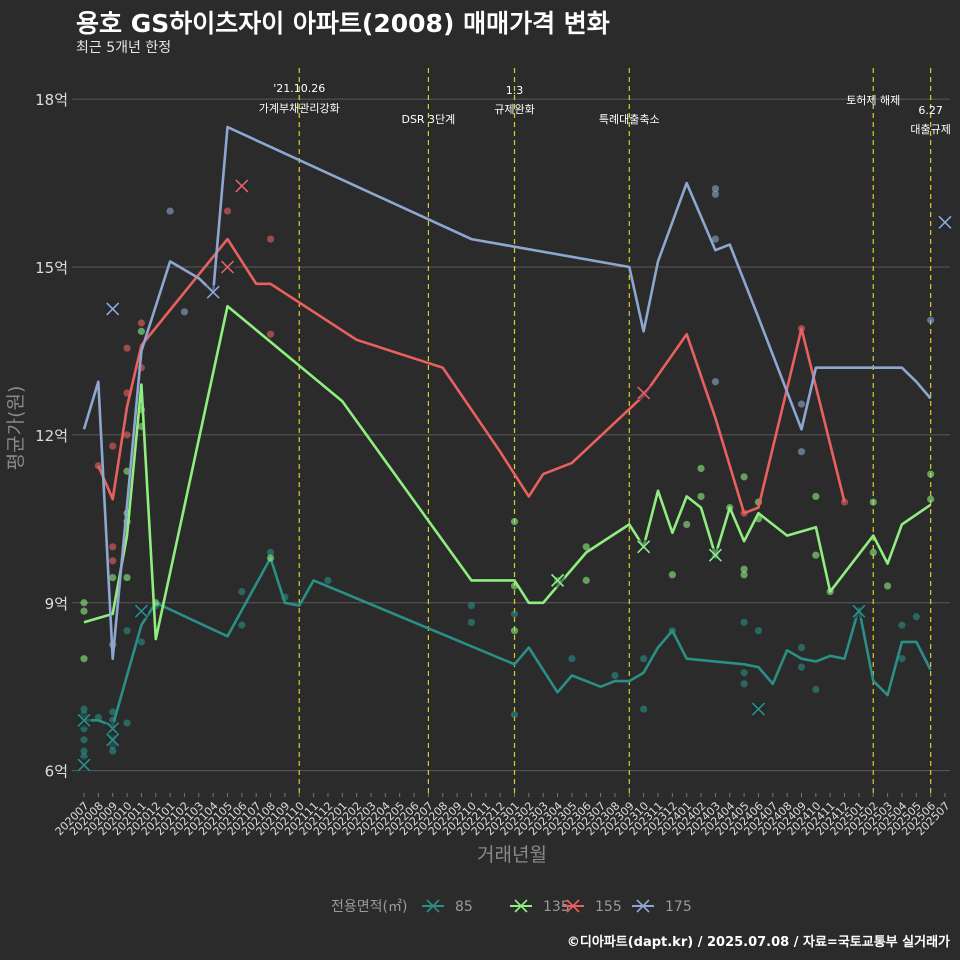 The width and height of the screenshot is (960, 960). What do you see at coordinates (51, 268) in the screenshot?
I see `y-tick-label: 15억` at bounding box center [51, 268].